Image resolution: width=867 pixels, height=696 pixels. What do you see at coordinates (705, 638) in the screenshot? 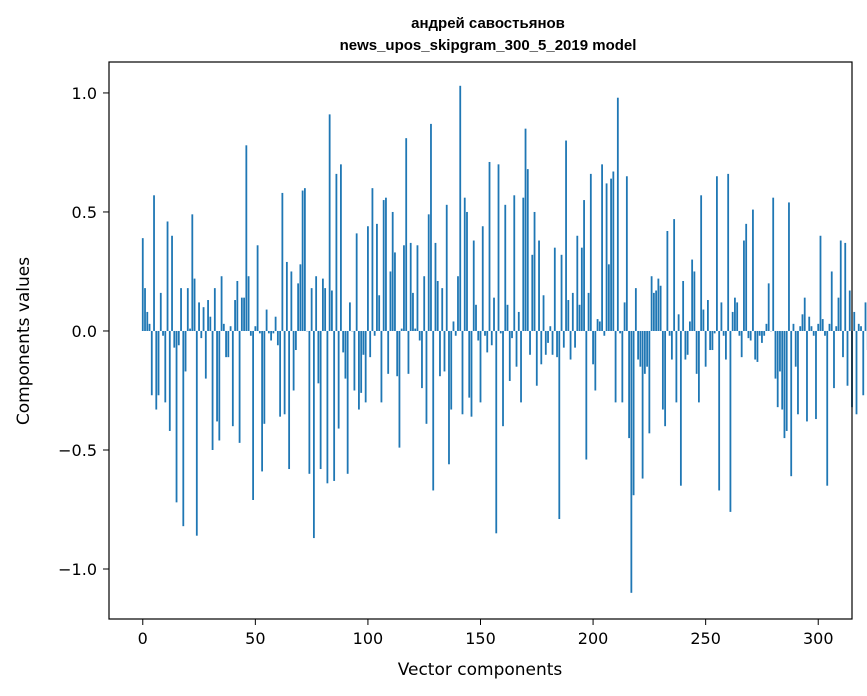
I see `x-tick-label: 250` at bounding box center [705, 638].